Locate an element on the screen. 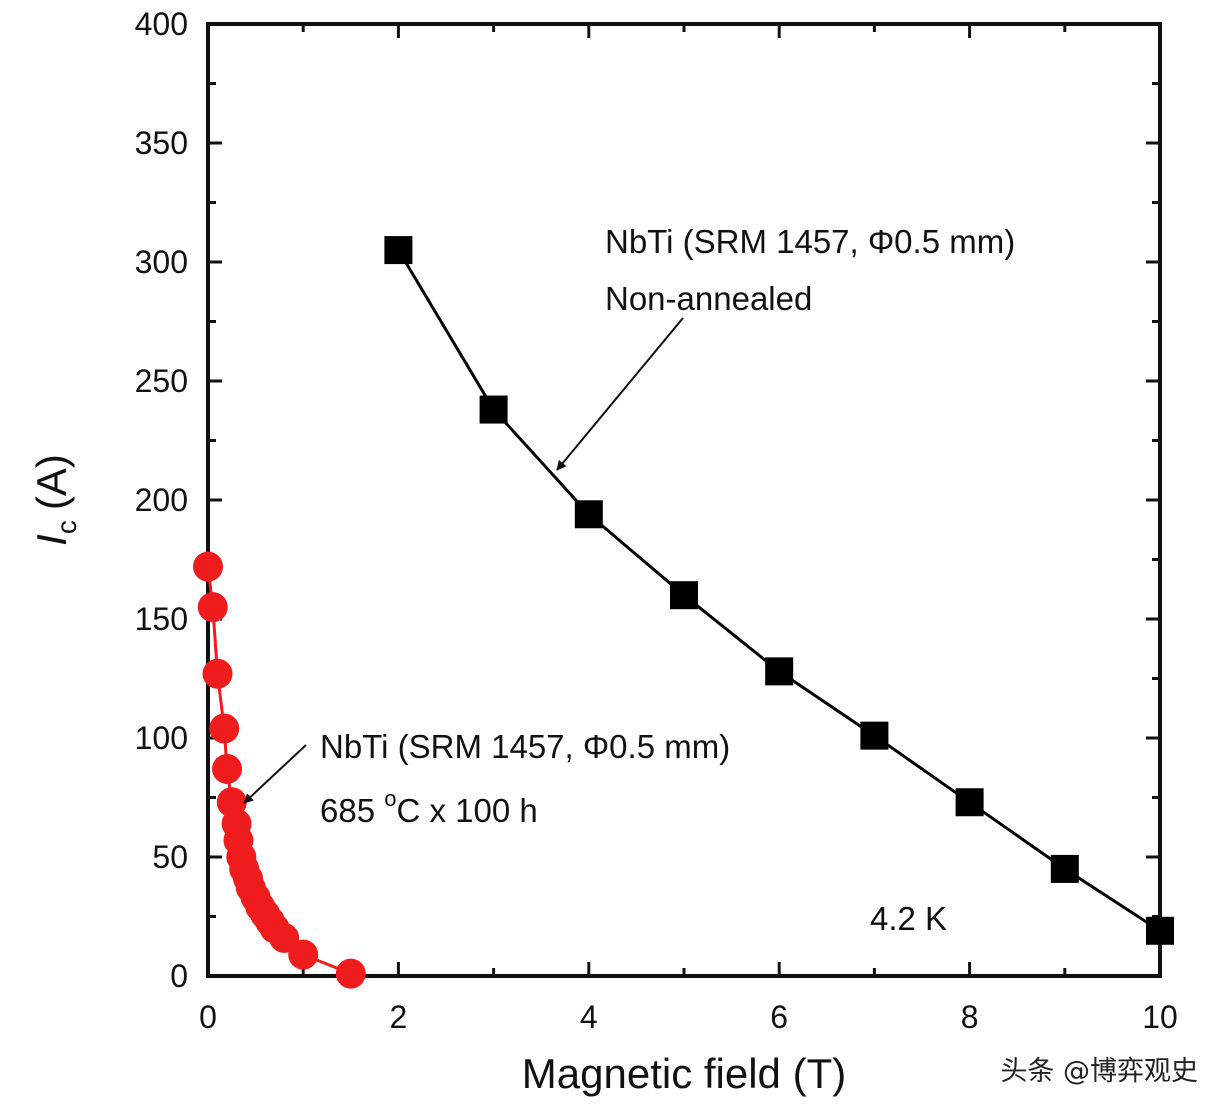  y-axis-title: Ic (A) is located at coordinates (55, 500).